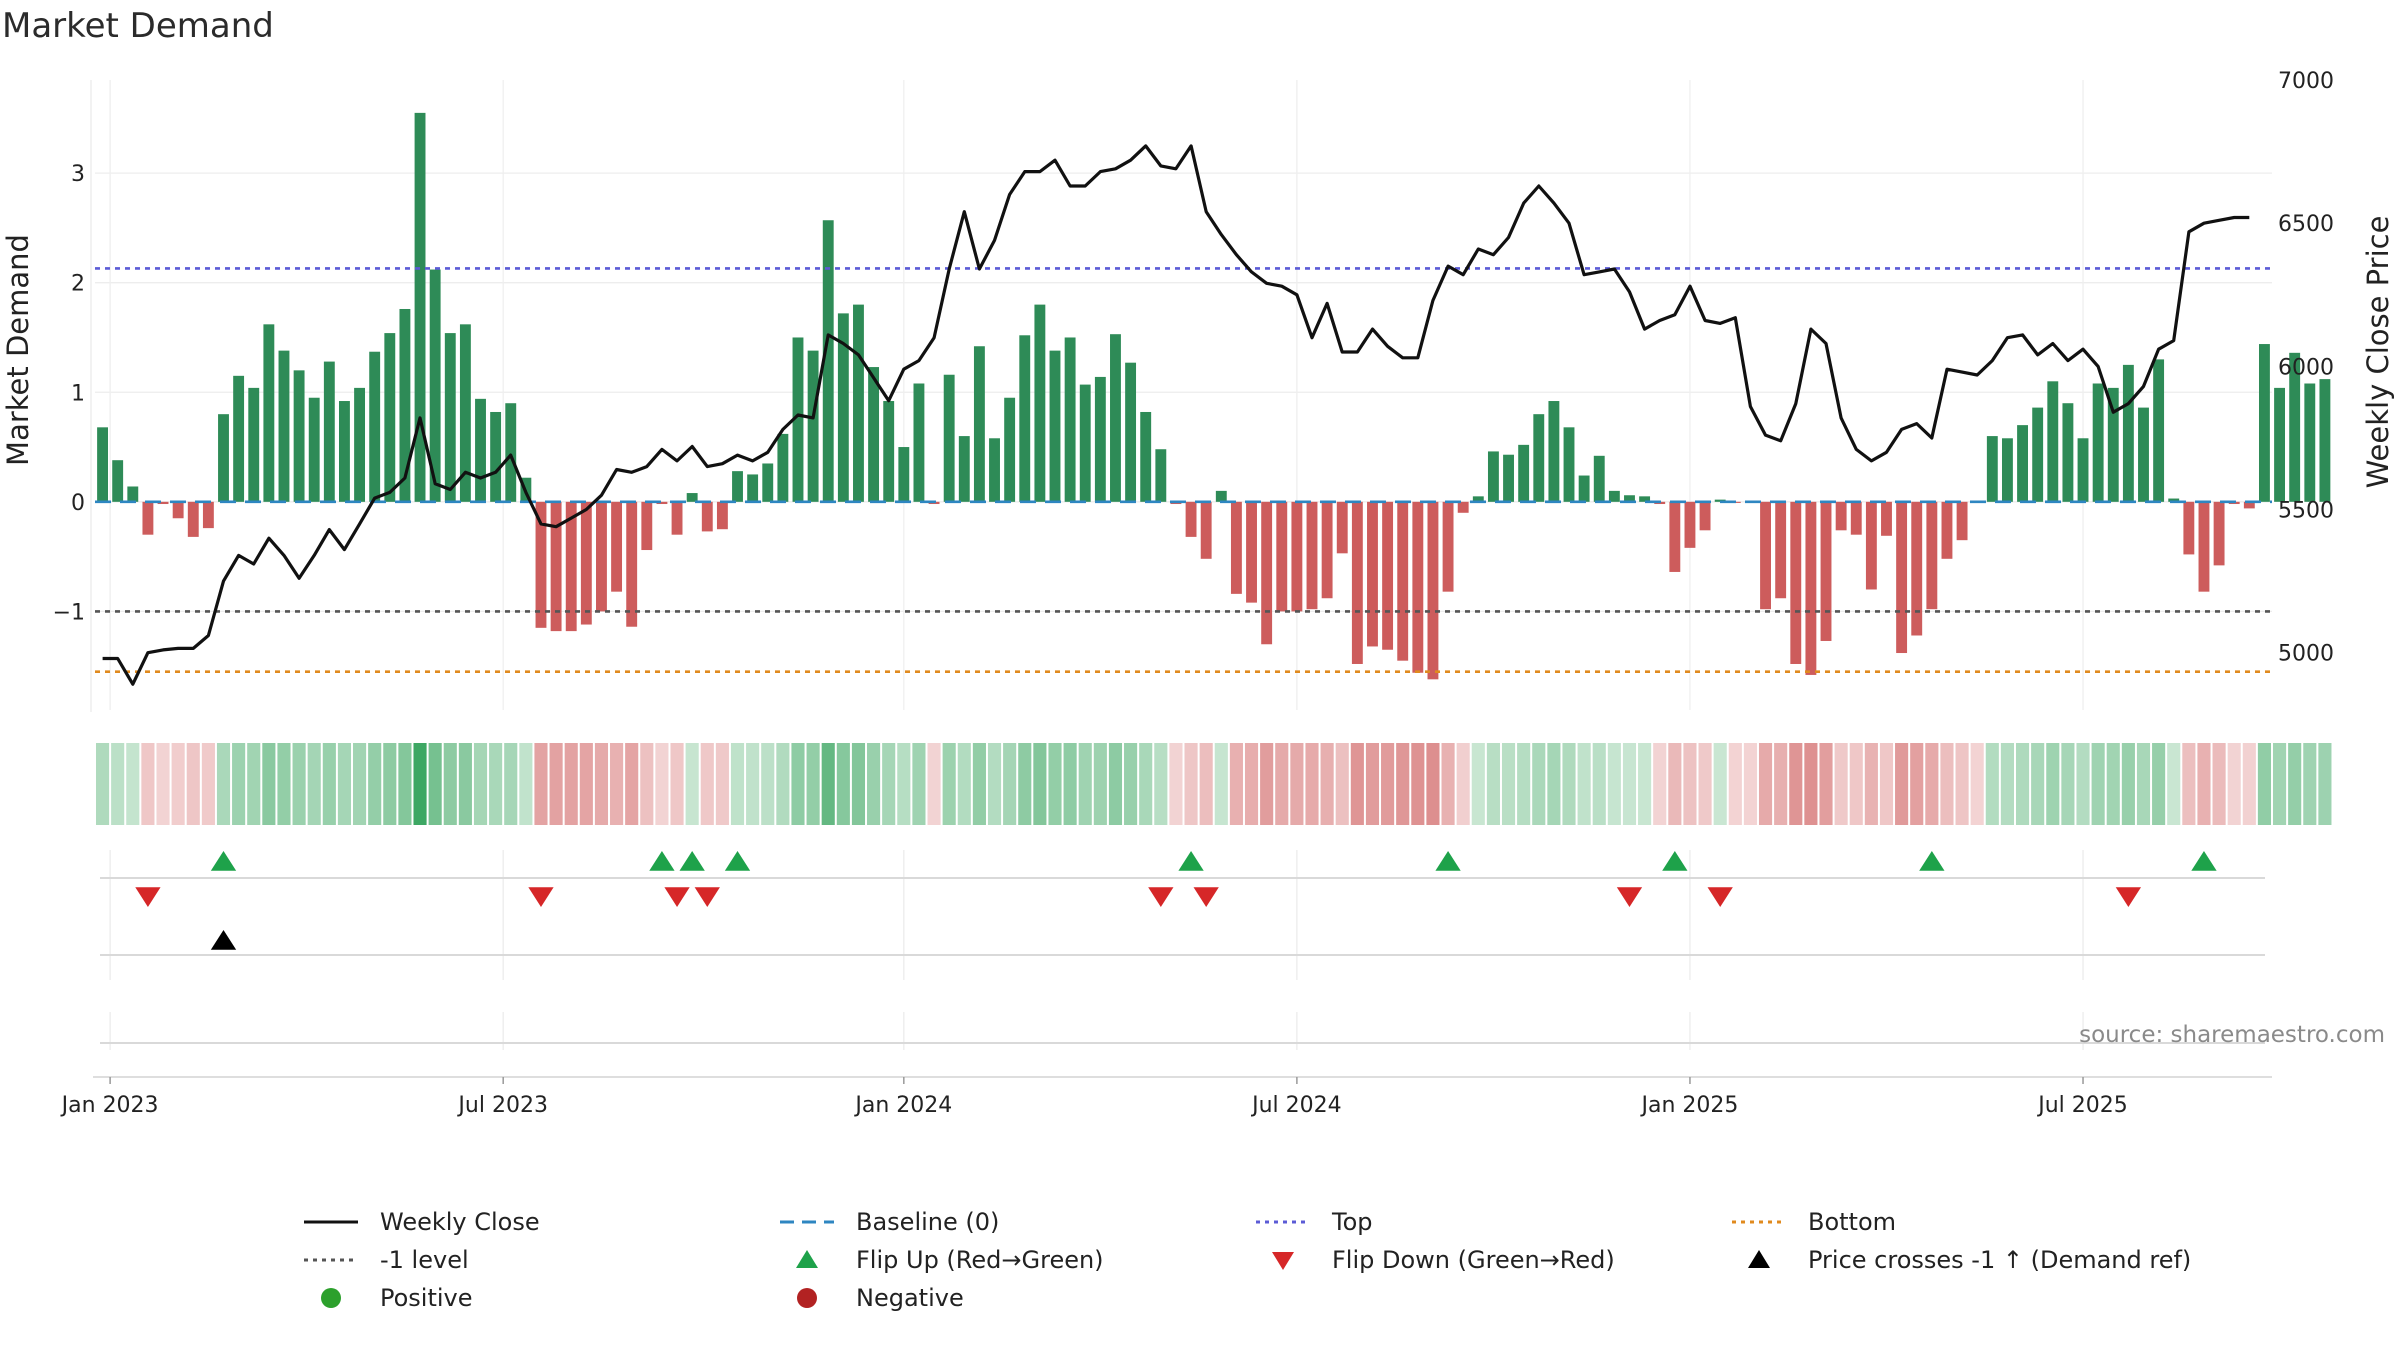 The image size is (2400, 1350). What do you see at coordinates (386, 1298) in the screenshot?
I see `legend-item-dot-pos: Positive` at bounding box center [386, 1298].